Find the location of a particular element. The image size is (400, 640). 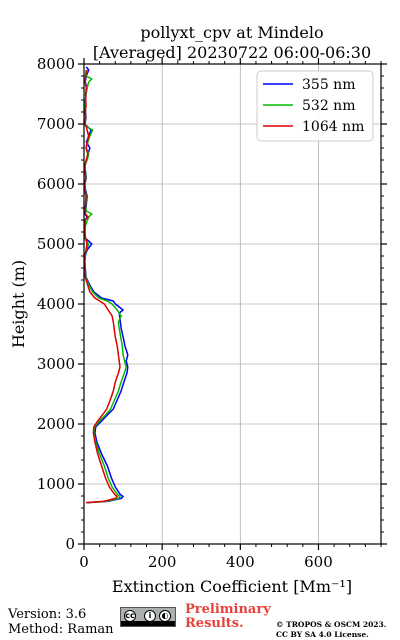

cc-by-sa-icon: cc i ◐ is located at coordinates (148, 617).